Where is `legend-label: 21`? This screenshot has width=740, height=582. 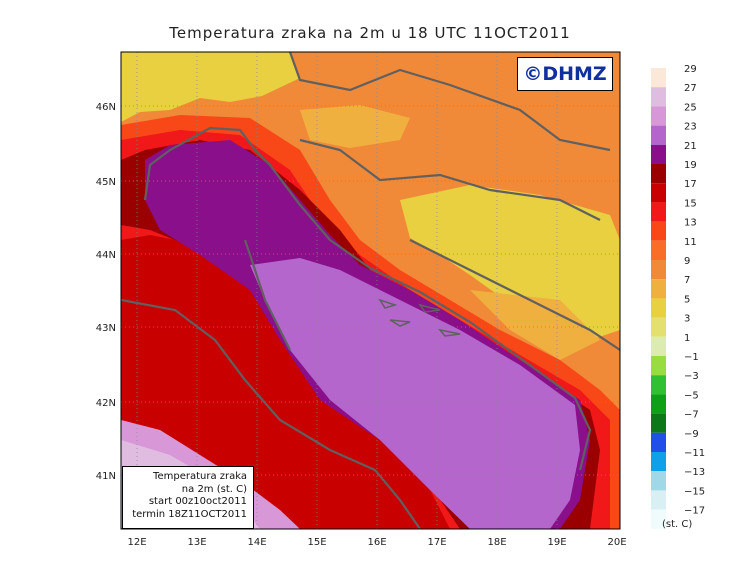
legend-label: 21 is located at coordinates (690, 146).